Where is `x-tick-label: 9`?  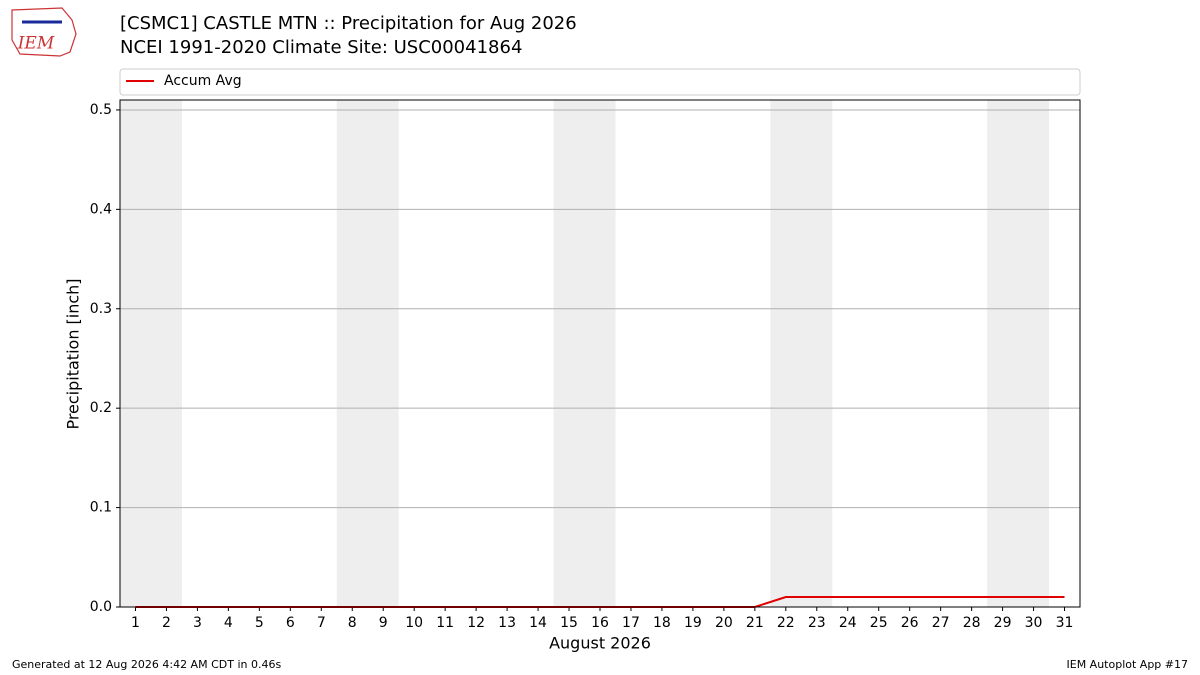
x-tick-label: 9 is located at coordinates (383, 623).